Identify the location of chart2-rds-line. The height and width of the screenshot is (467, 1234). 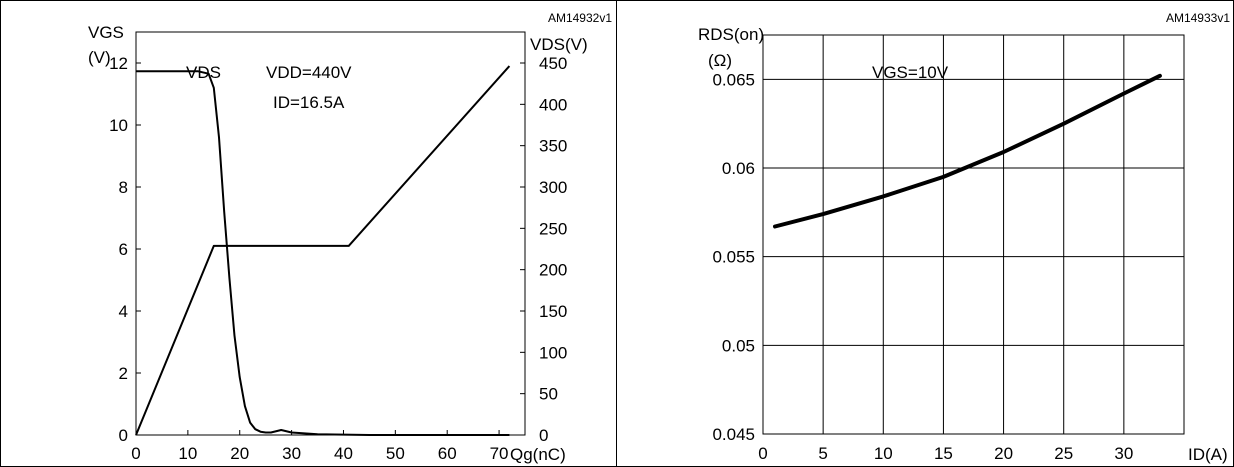
(967, 151).